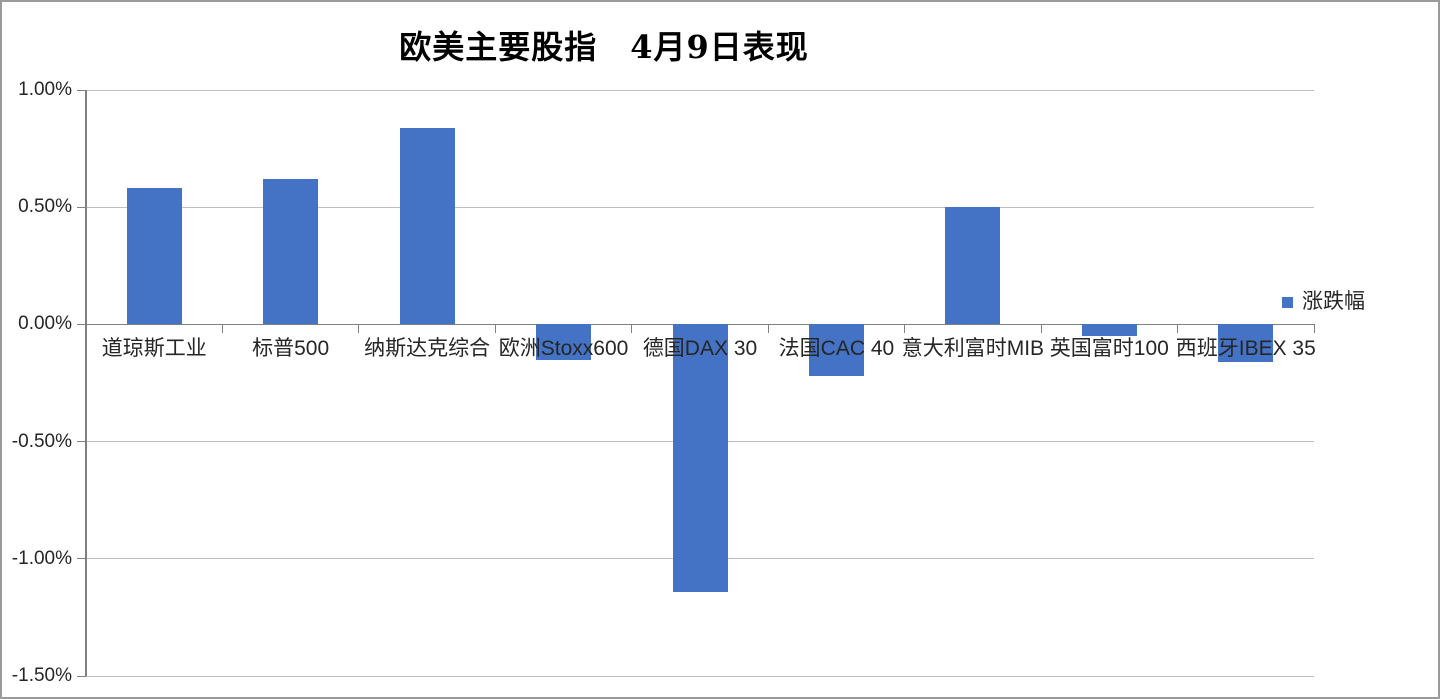  Describe the element at coordinates (291, 349) in the screenshot. I see `category-label: 标普500` at that location.